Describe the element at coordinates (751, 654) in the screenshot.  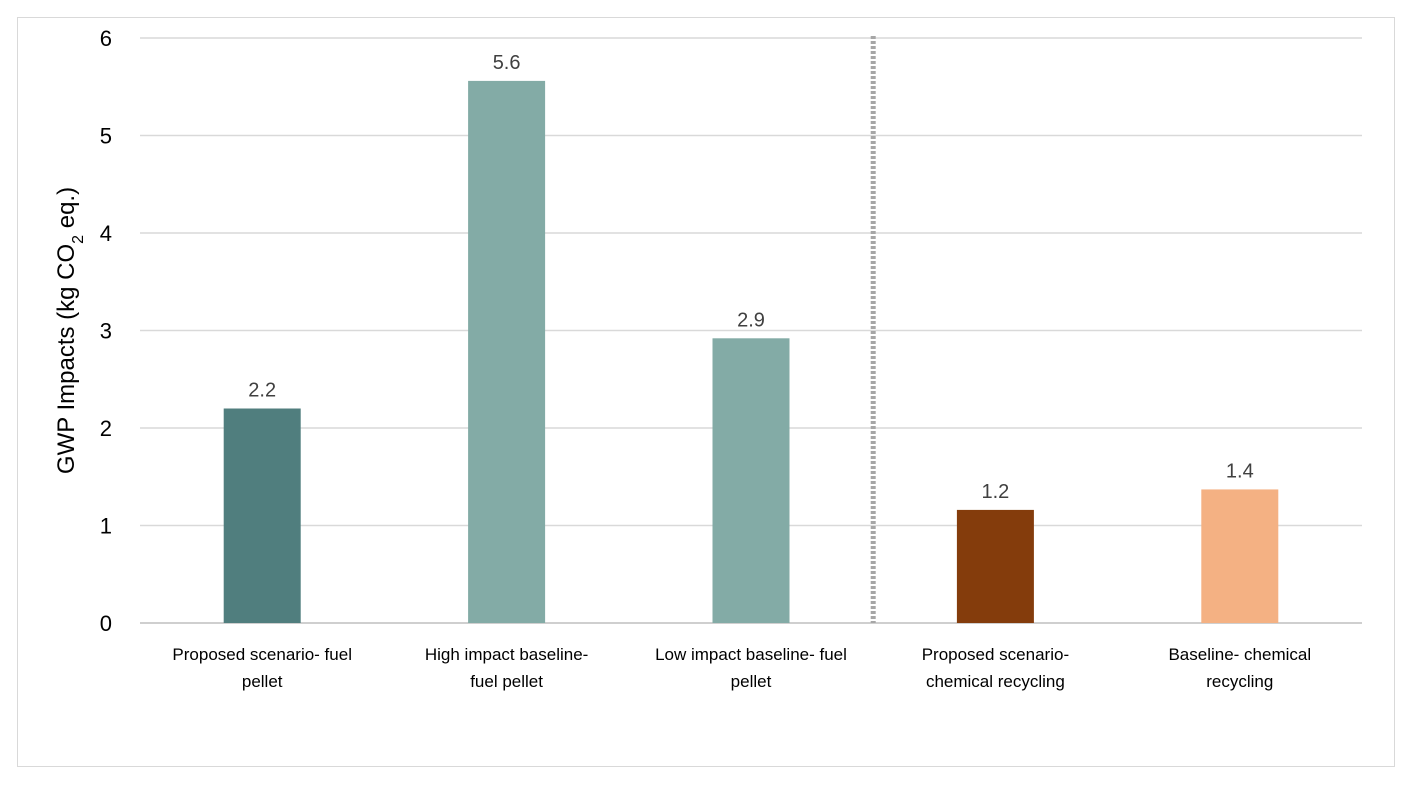
I see `category-label: Low impact baseline- fuel` at that location.